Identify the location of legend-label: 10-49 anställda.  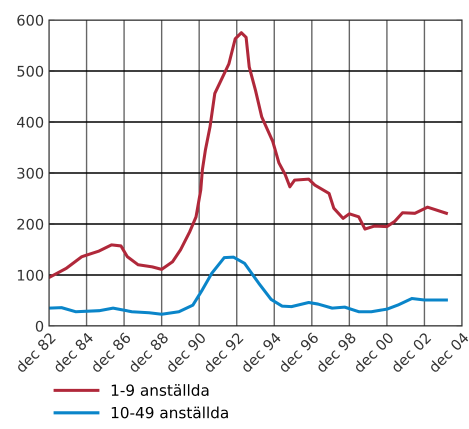
(170, 412).